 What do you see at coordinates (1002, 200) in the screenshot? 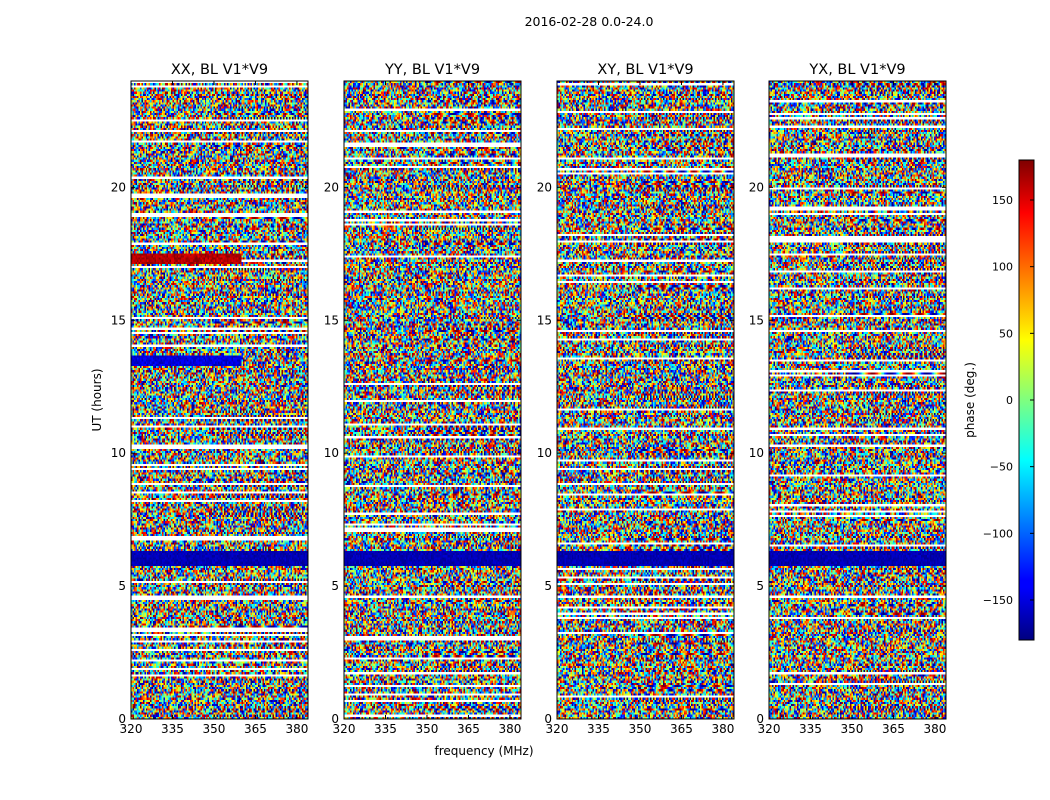
I see `colorbar-tick-label: 150` at bounding box center [1002, 200].